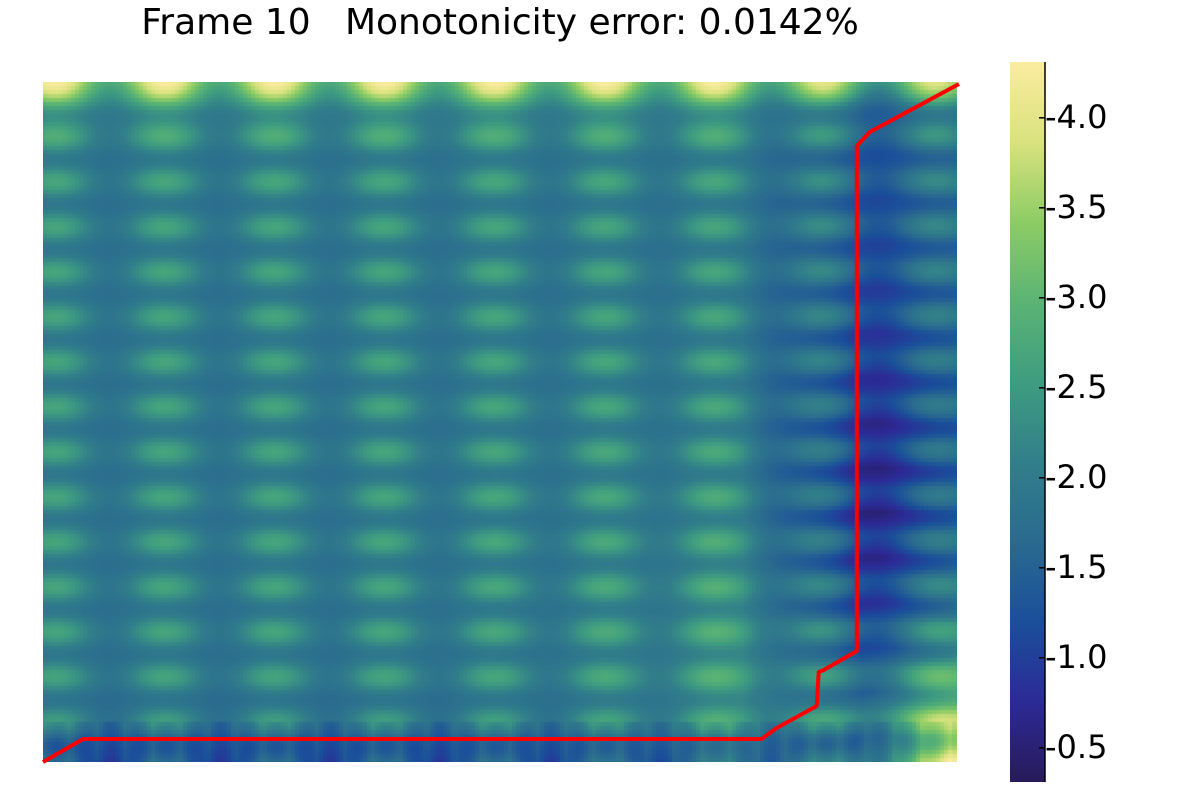 The height and width of the screenshot is (800, 1200). Describe the element at coordinates (1076, 296) in the screenshot. I see `colorbar-tick-label: -3.0` at that location.